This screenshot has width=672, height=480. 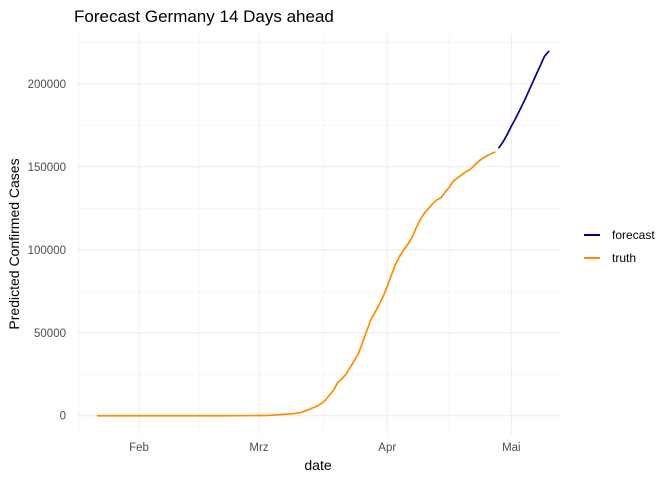 What do you see at coordinates (47, 85) in the screenshot?
I see `y-tick-label: 200000` at bounding box center [47, 85].